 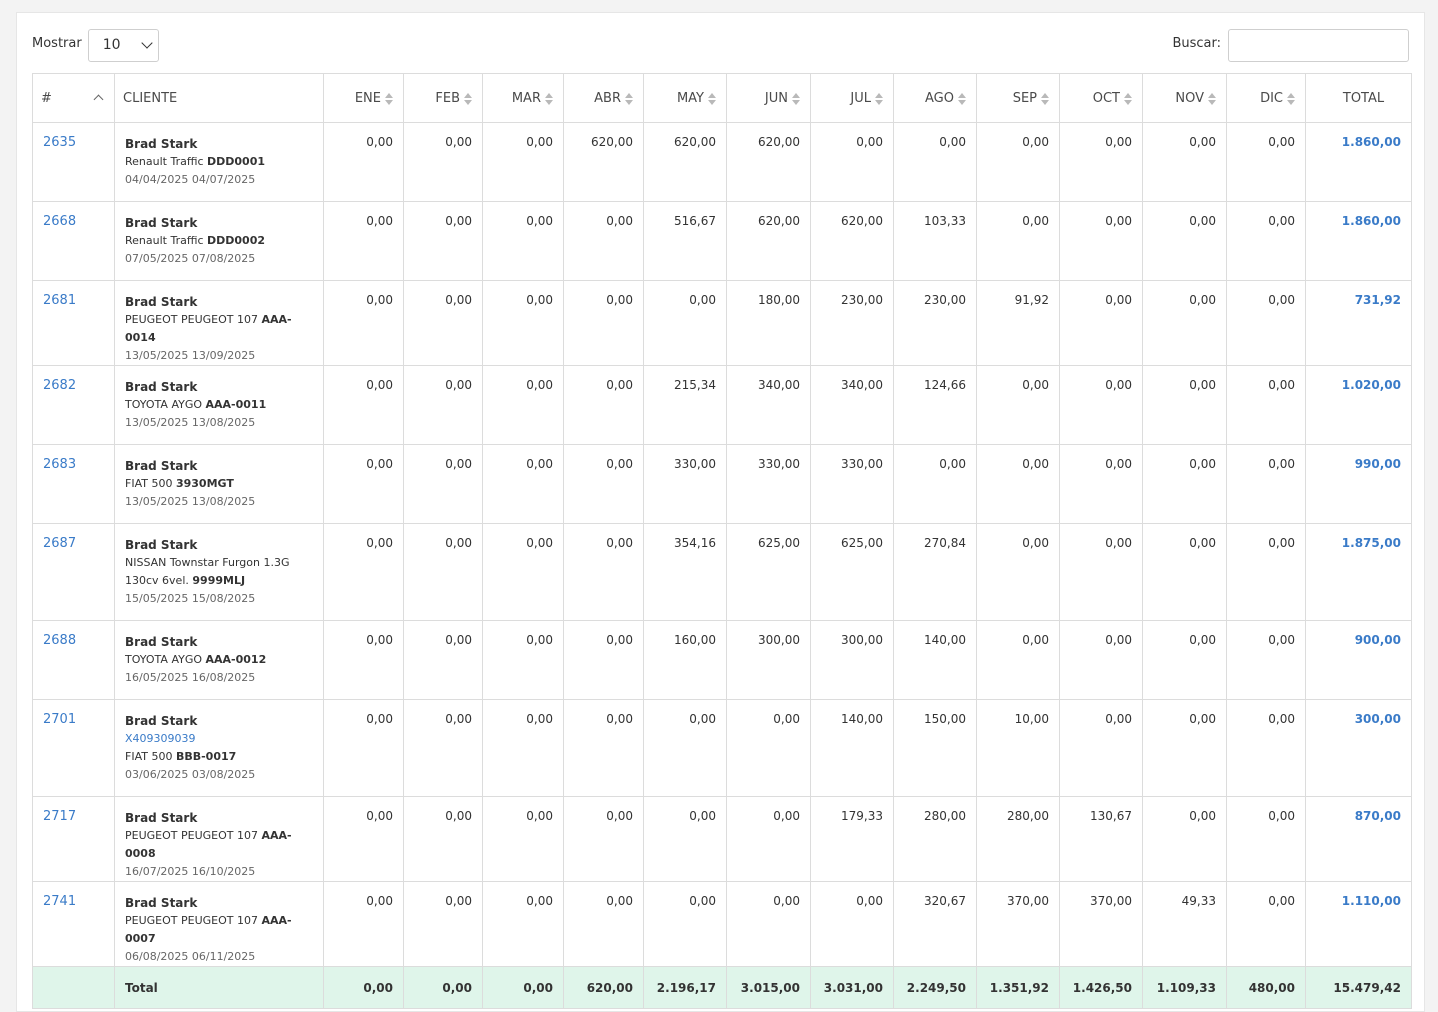 What do you see at coordinates (160, 738) in the screenshot?
I see `client-reference-link: X409309039` at bounding box center [160, 738].